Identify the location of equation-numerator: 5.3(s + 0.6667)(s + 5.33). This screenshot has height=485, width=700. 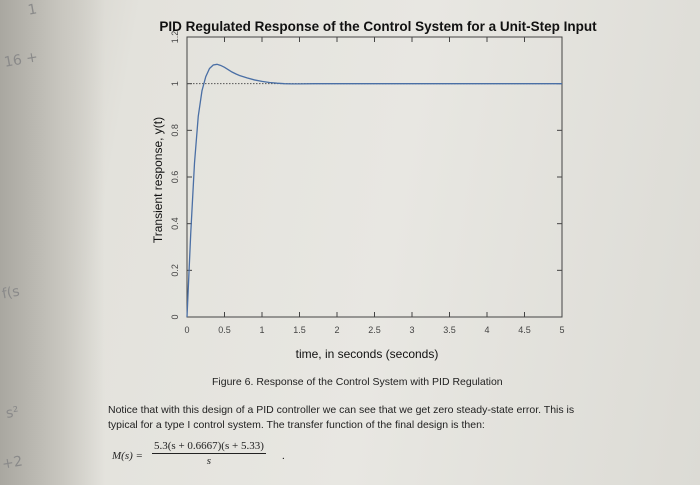
(209, 447).